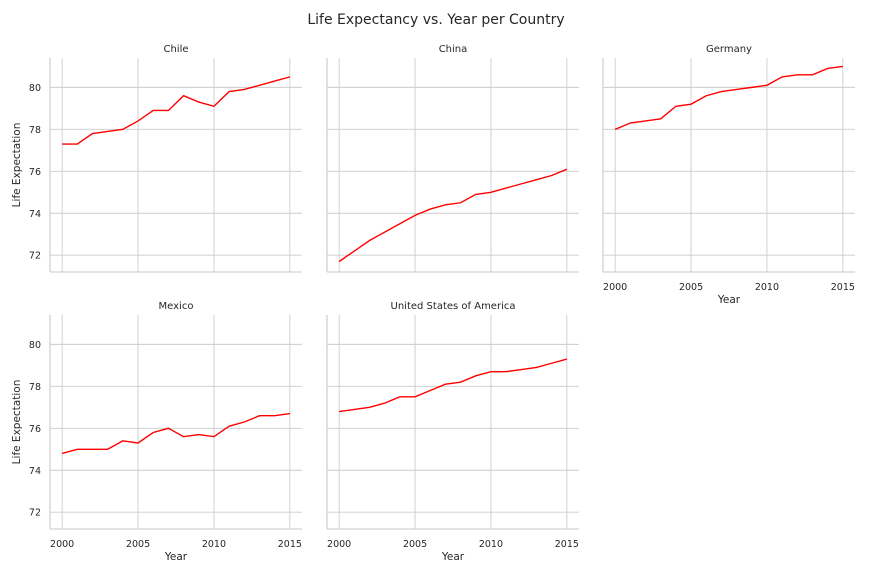  Describe the element at coordinates (453, 215) in the screenshot. I see `series-line-china` at that location.